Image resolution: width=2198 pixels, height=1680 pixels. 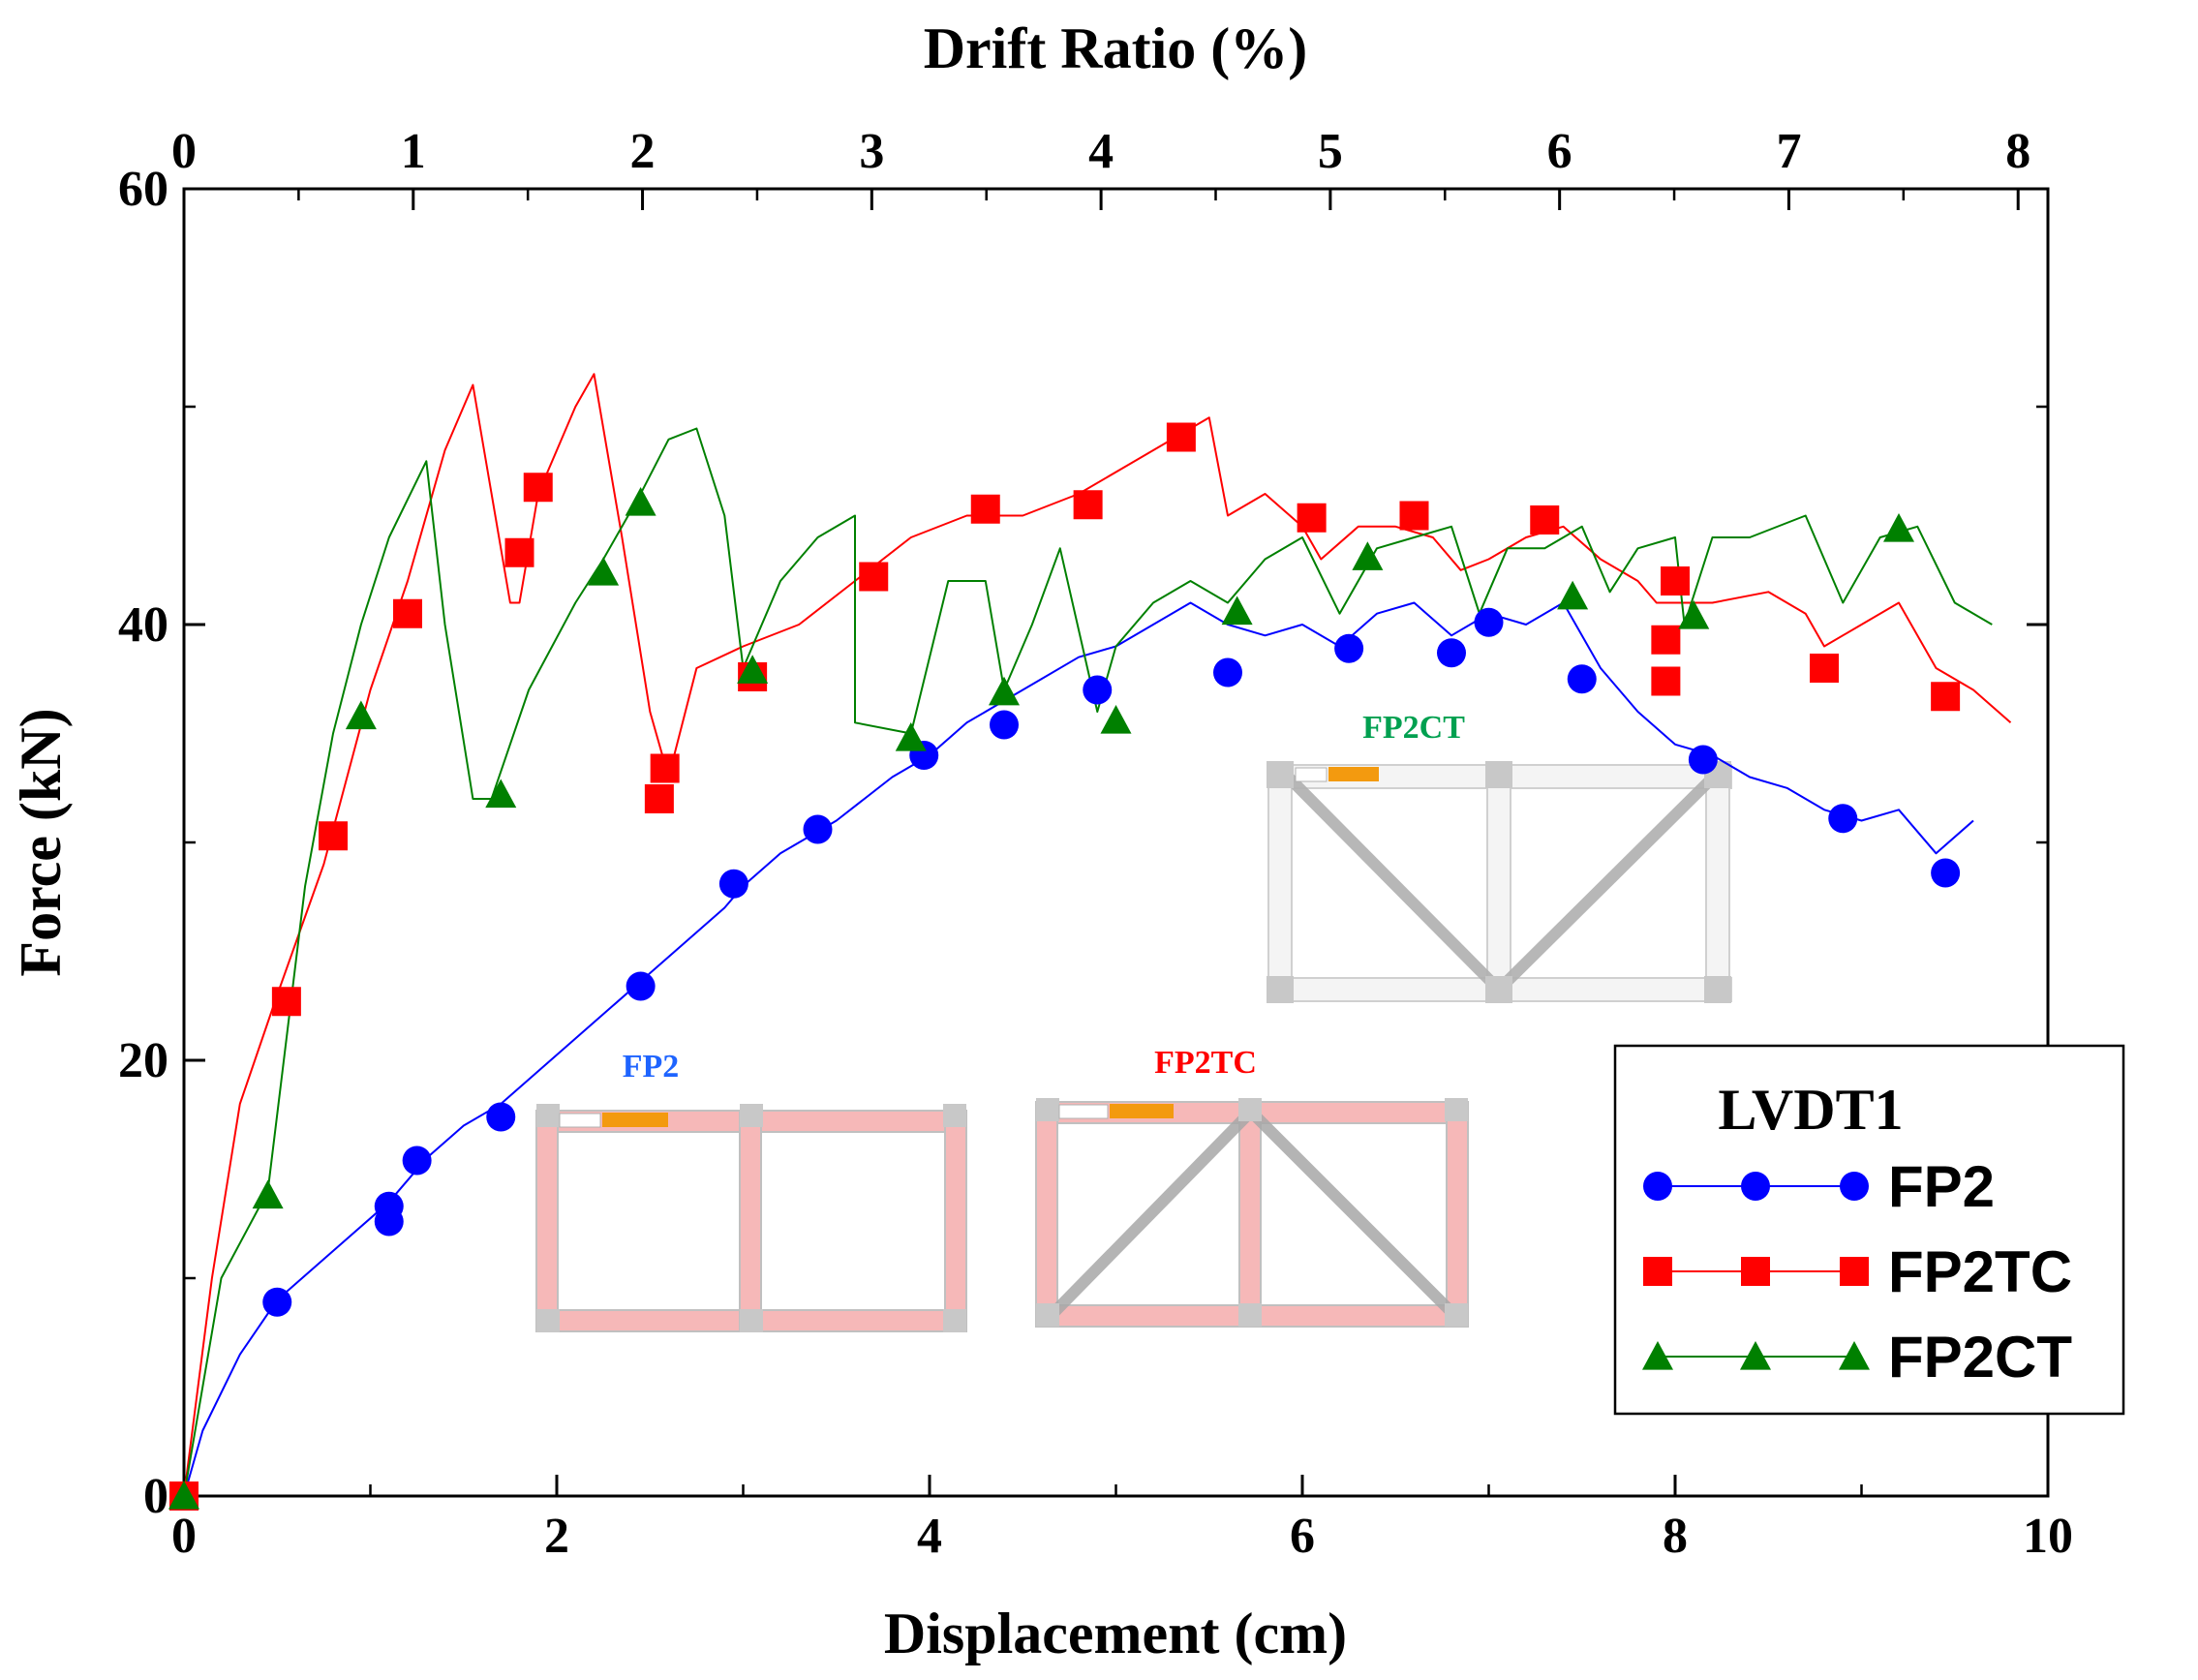 What do you see at coordinates (143, 190) in the screenshot?
I see `y-tick-label: 60` at bounding box center [143, 190].